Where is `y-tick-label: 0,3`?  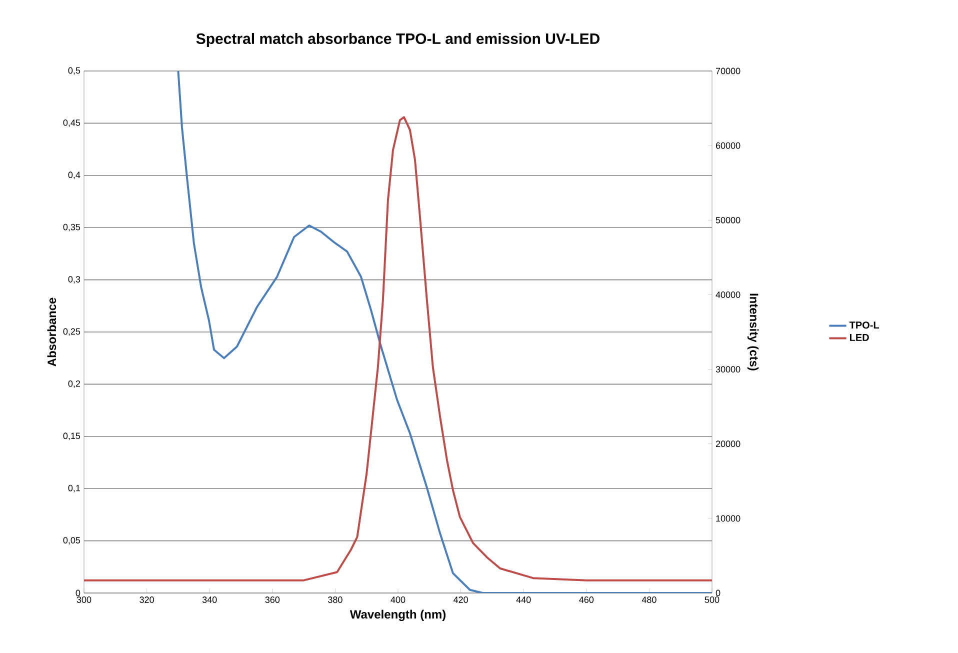
y-tick-label: 0,3 is located at coordinates (74, 280).